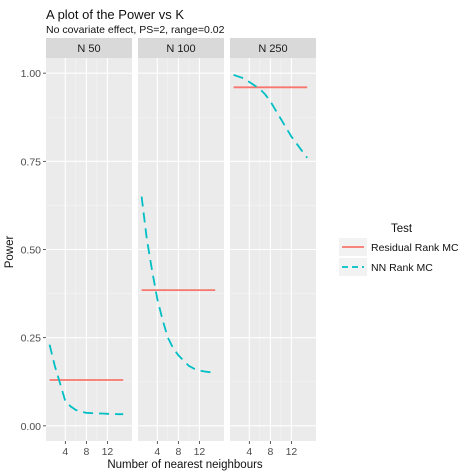  I want to click on facet-strip-label: N 250, so click(272, 49).